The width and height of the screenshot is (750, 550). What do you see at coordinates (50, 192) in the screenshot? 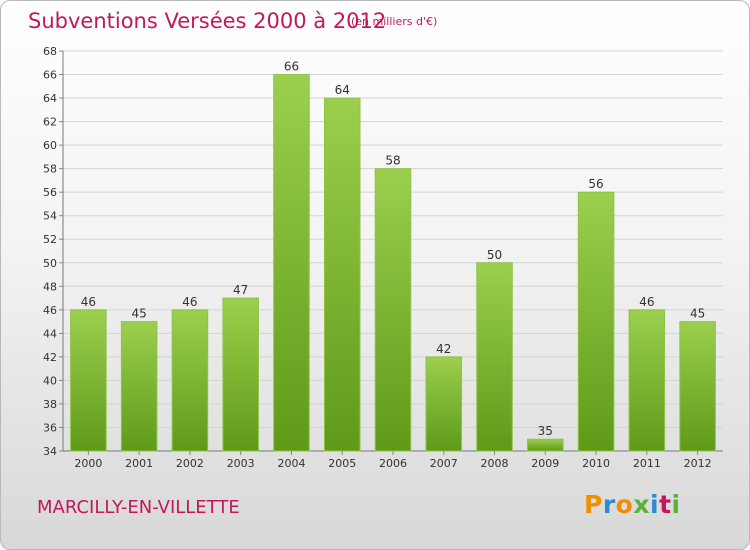
I see `y-tick-label: 56` at bounding box center [50, 192].